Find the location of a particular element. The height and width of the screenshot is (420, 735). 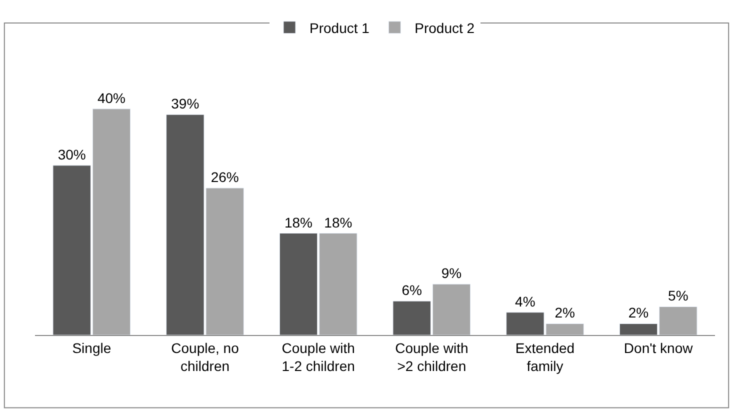

legend-label: Product 2 is located at coordinates (444, 28).